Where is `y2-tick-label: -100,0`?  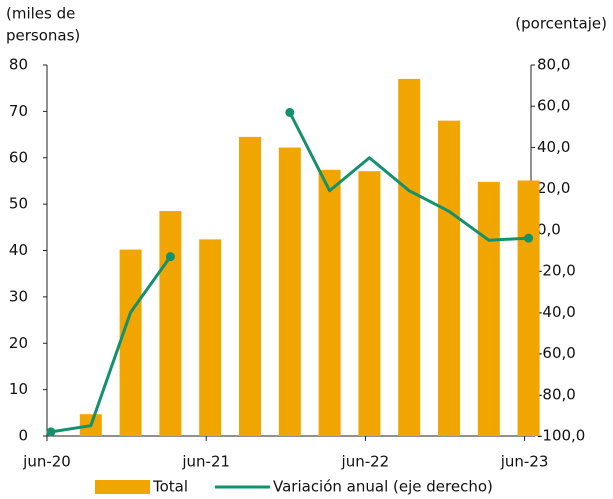
y2-tick-label: -100,0 is located at coordinates (561, 436).